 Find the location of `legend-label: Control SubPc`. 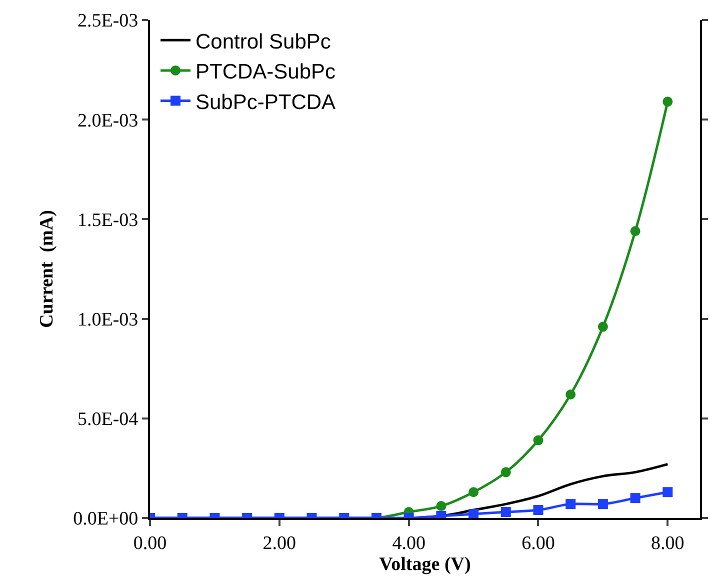

legend-label: Control SubPc is located at coordinates (263, 42).